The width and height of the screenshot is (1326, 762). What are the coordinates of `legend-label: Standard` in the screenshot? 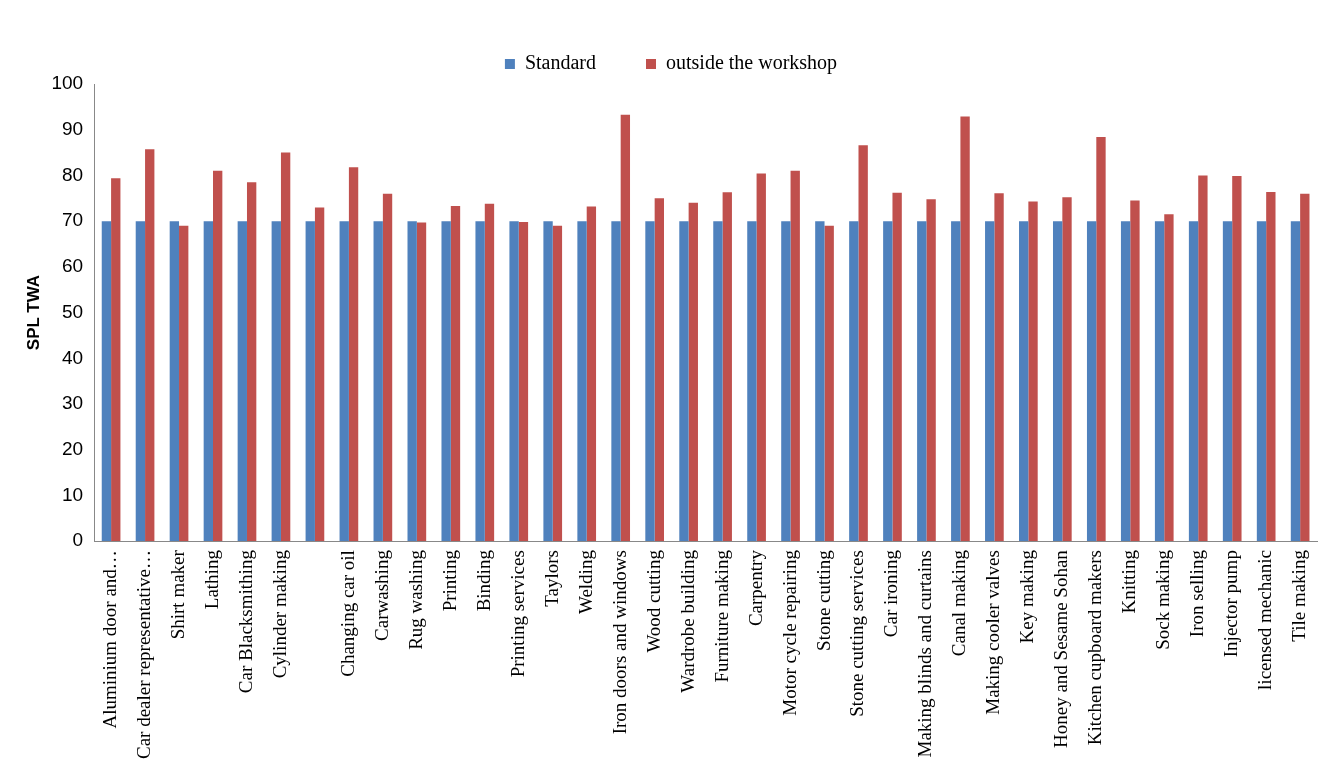 It's located at (560, 62).